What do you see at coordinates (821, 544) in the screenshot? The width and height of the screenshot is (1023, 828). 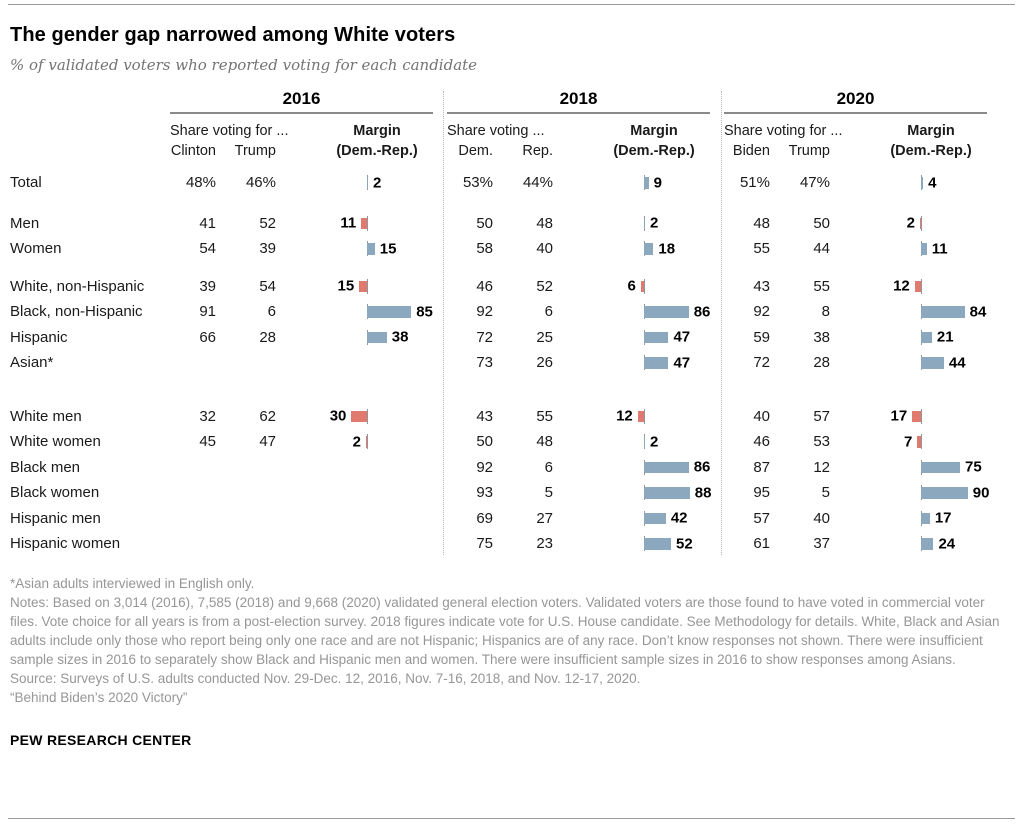 I see `rep-share-value: 37` at bounding box center [821, 544].